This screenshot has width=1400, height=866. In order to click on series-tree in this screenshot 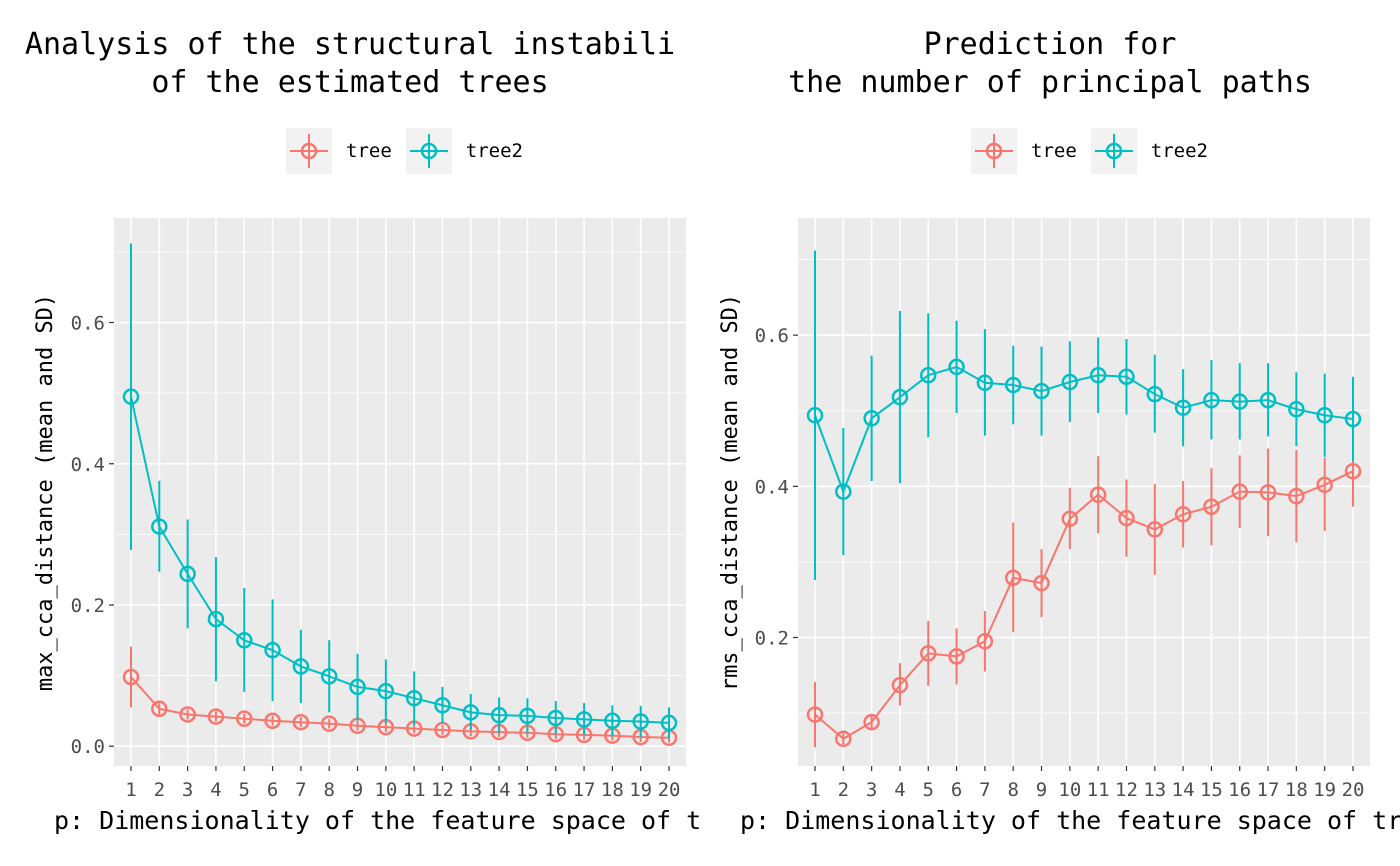, I will do `click(1084, 598)`.